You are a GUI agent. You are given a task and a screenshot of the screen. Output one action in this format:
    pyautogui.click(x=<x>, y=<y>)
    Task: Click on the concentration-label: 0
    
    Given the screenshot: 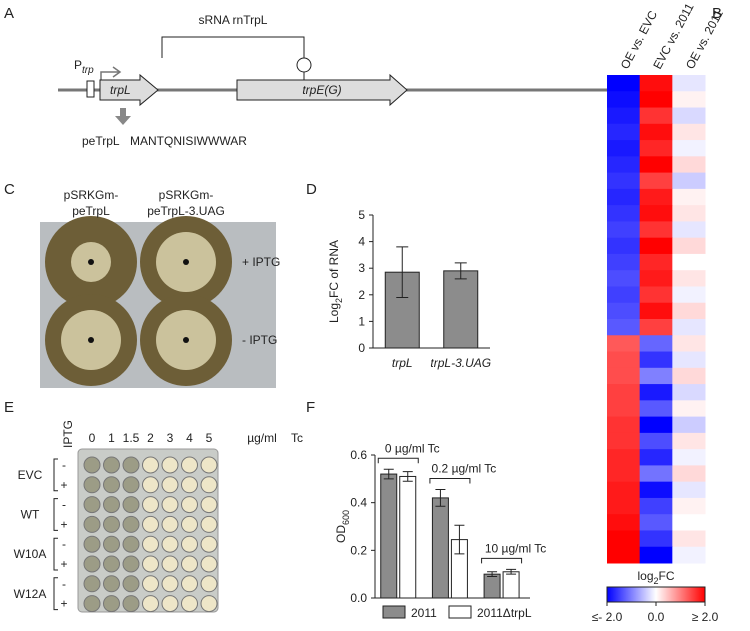 What is the action you would take?
    pyautogui.click(x=92, y=438)
    